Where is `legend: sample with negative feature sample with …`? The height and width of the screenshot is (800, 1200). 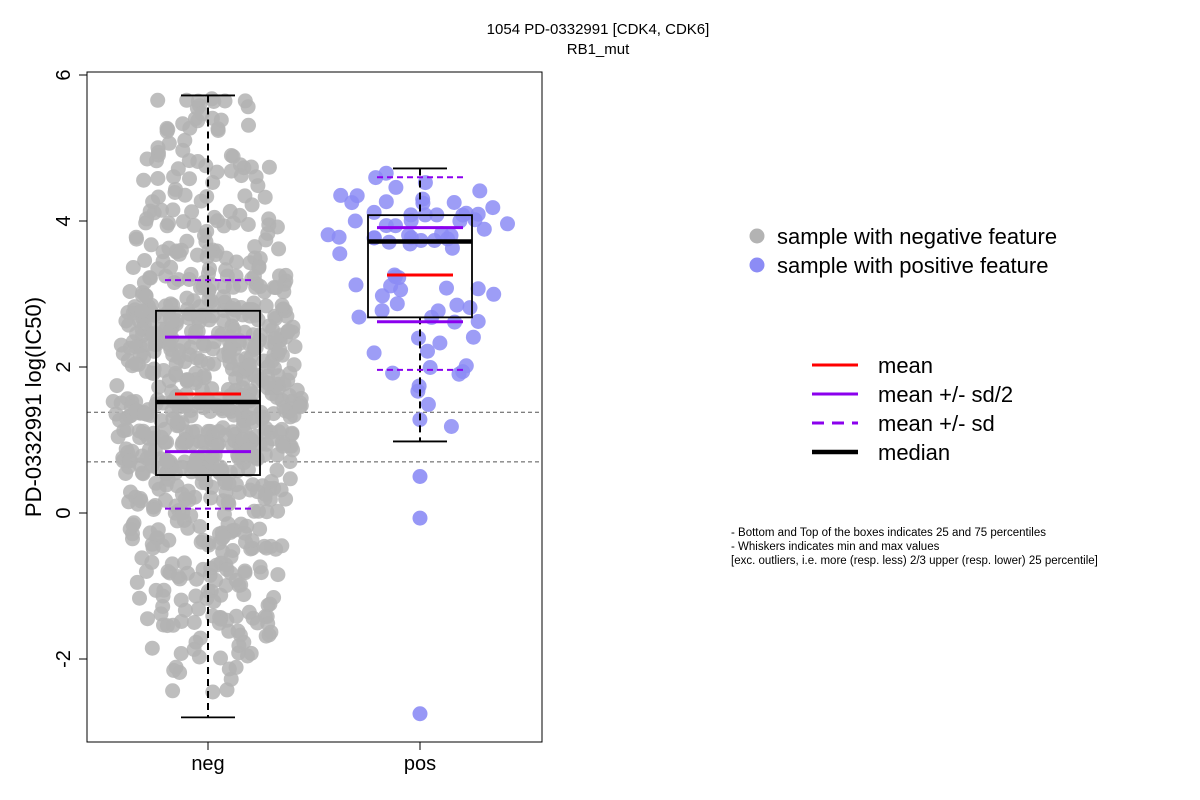 legend: sample with negative feature sample with … is located at coordinates (903, 344).